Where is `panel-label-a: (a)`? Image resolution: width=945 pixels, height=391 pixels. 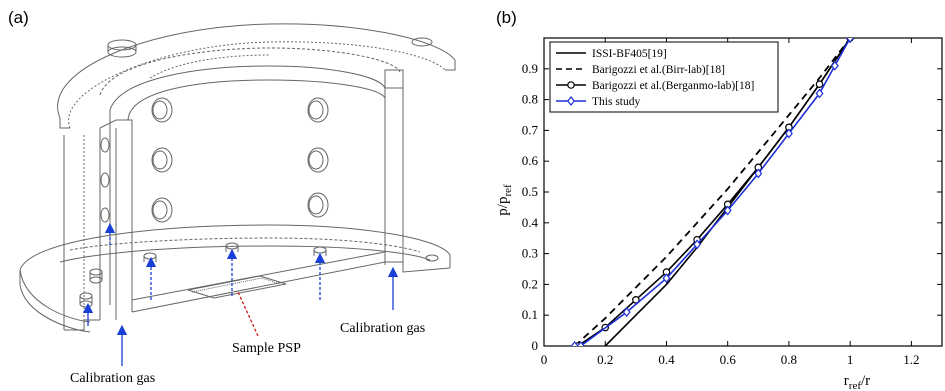 panel-label-a: (a) is located at coordinates (18, 17).